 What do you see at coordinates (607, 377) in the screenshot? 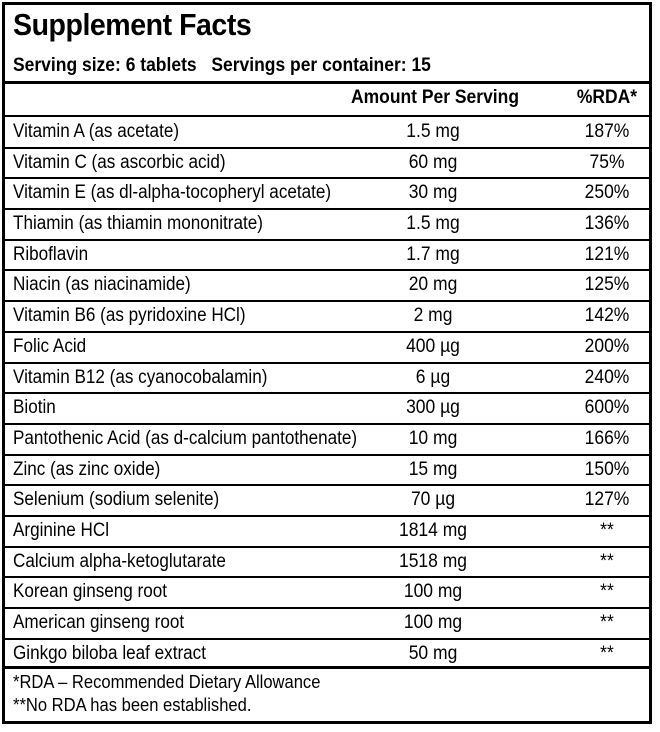
I see `nutrient-rda: 240%` at bounding box center [607, 377].